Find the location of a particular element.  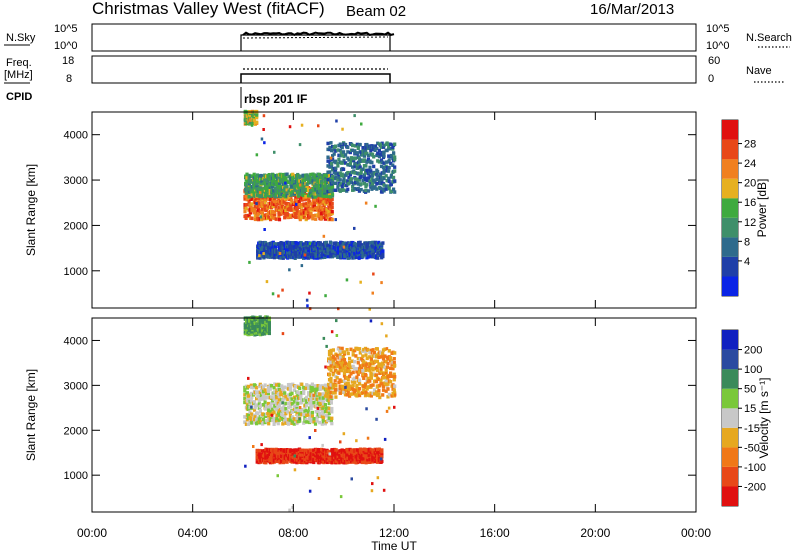

date-label: 16/Mar/2013 is located at coordinates (632, 9).